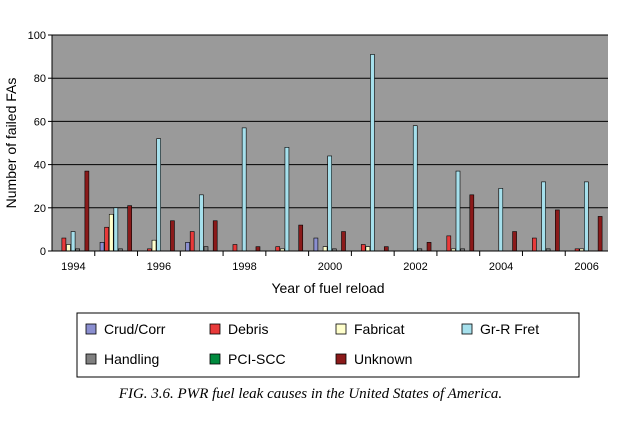 This screenshot has height=427, width=621. Describe the element at coordinates (543, 216) in the screenshot. I see `bar-gr-r-fret-2005` at that location.